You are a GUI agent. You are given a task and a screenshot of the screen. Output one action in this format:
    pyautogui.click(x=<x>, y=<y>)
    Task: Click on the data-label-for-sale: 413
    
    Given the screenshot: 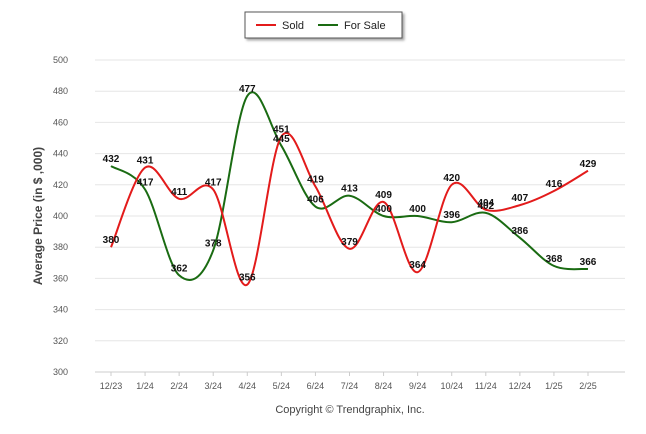 What is the action you would take?
    pyautogui.click(x=349, y=189)
    